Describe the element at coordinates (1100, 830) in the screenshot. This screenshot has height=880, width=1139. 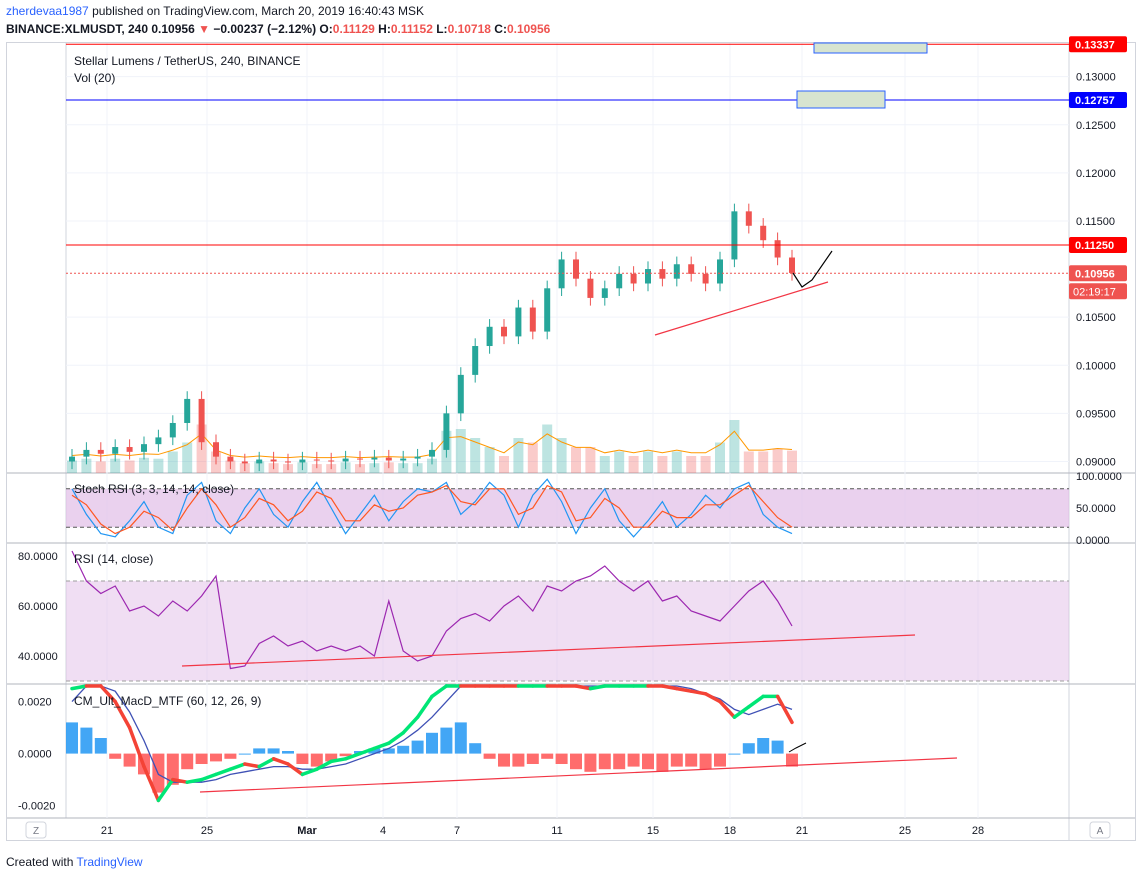
I see `auto-scale-button` at that location.